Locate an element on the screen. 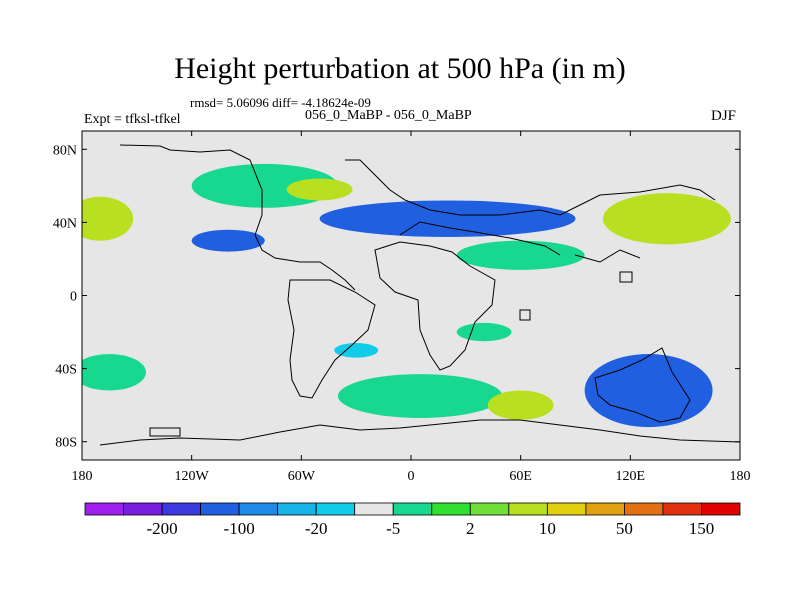 The image size is (800, 600). coastline-south-america is located at coordinates (331, 339).